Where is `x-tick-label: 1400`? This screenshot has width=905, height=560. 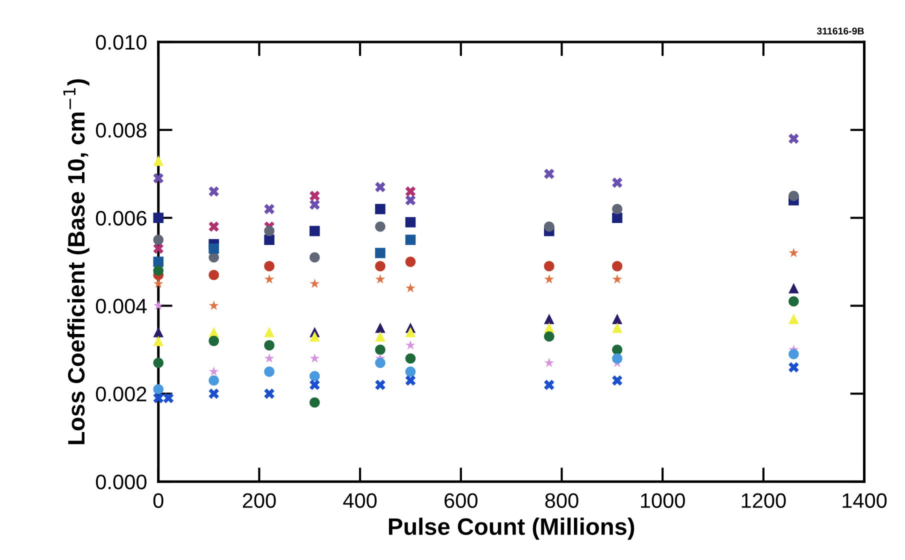
x-tick-label: 1400 is located at coordinates (864, 500).